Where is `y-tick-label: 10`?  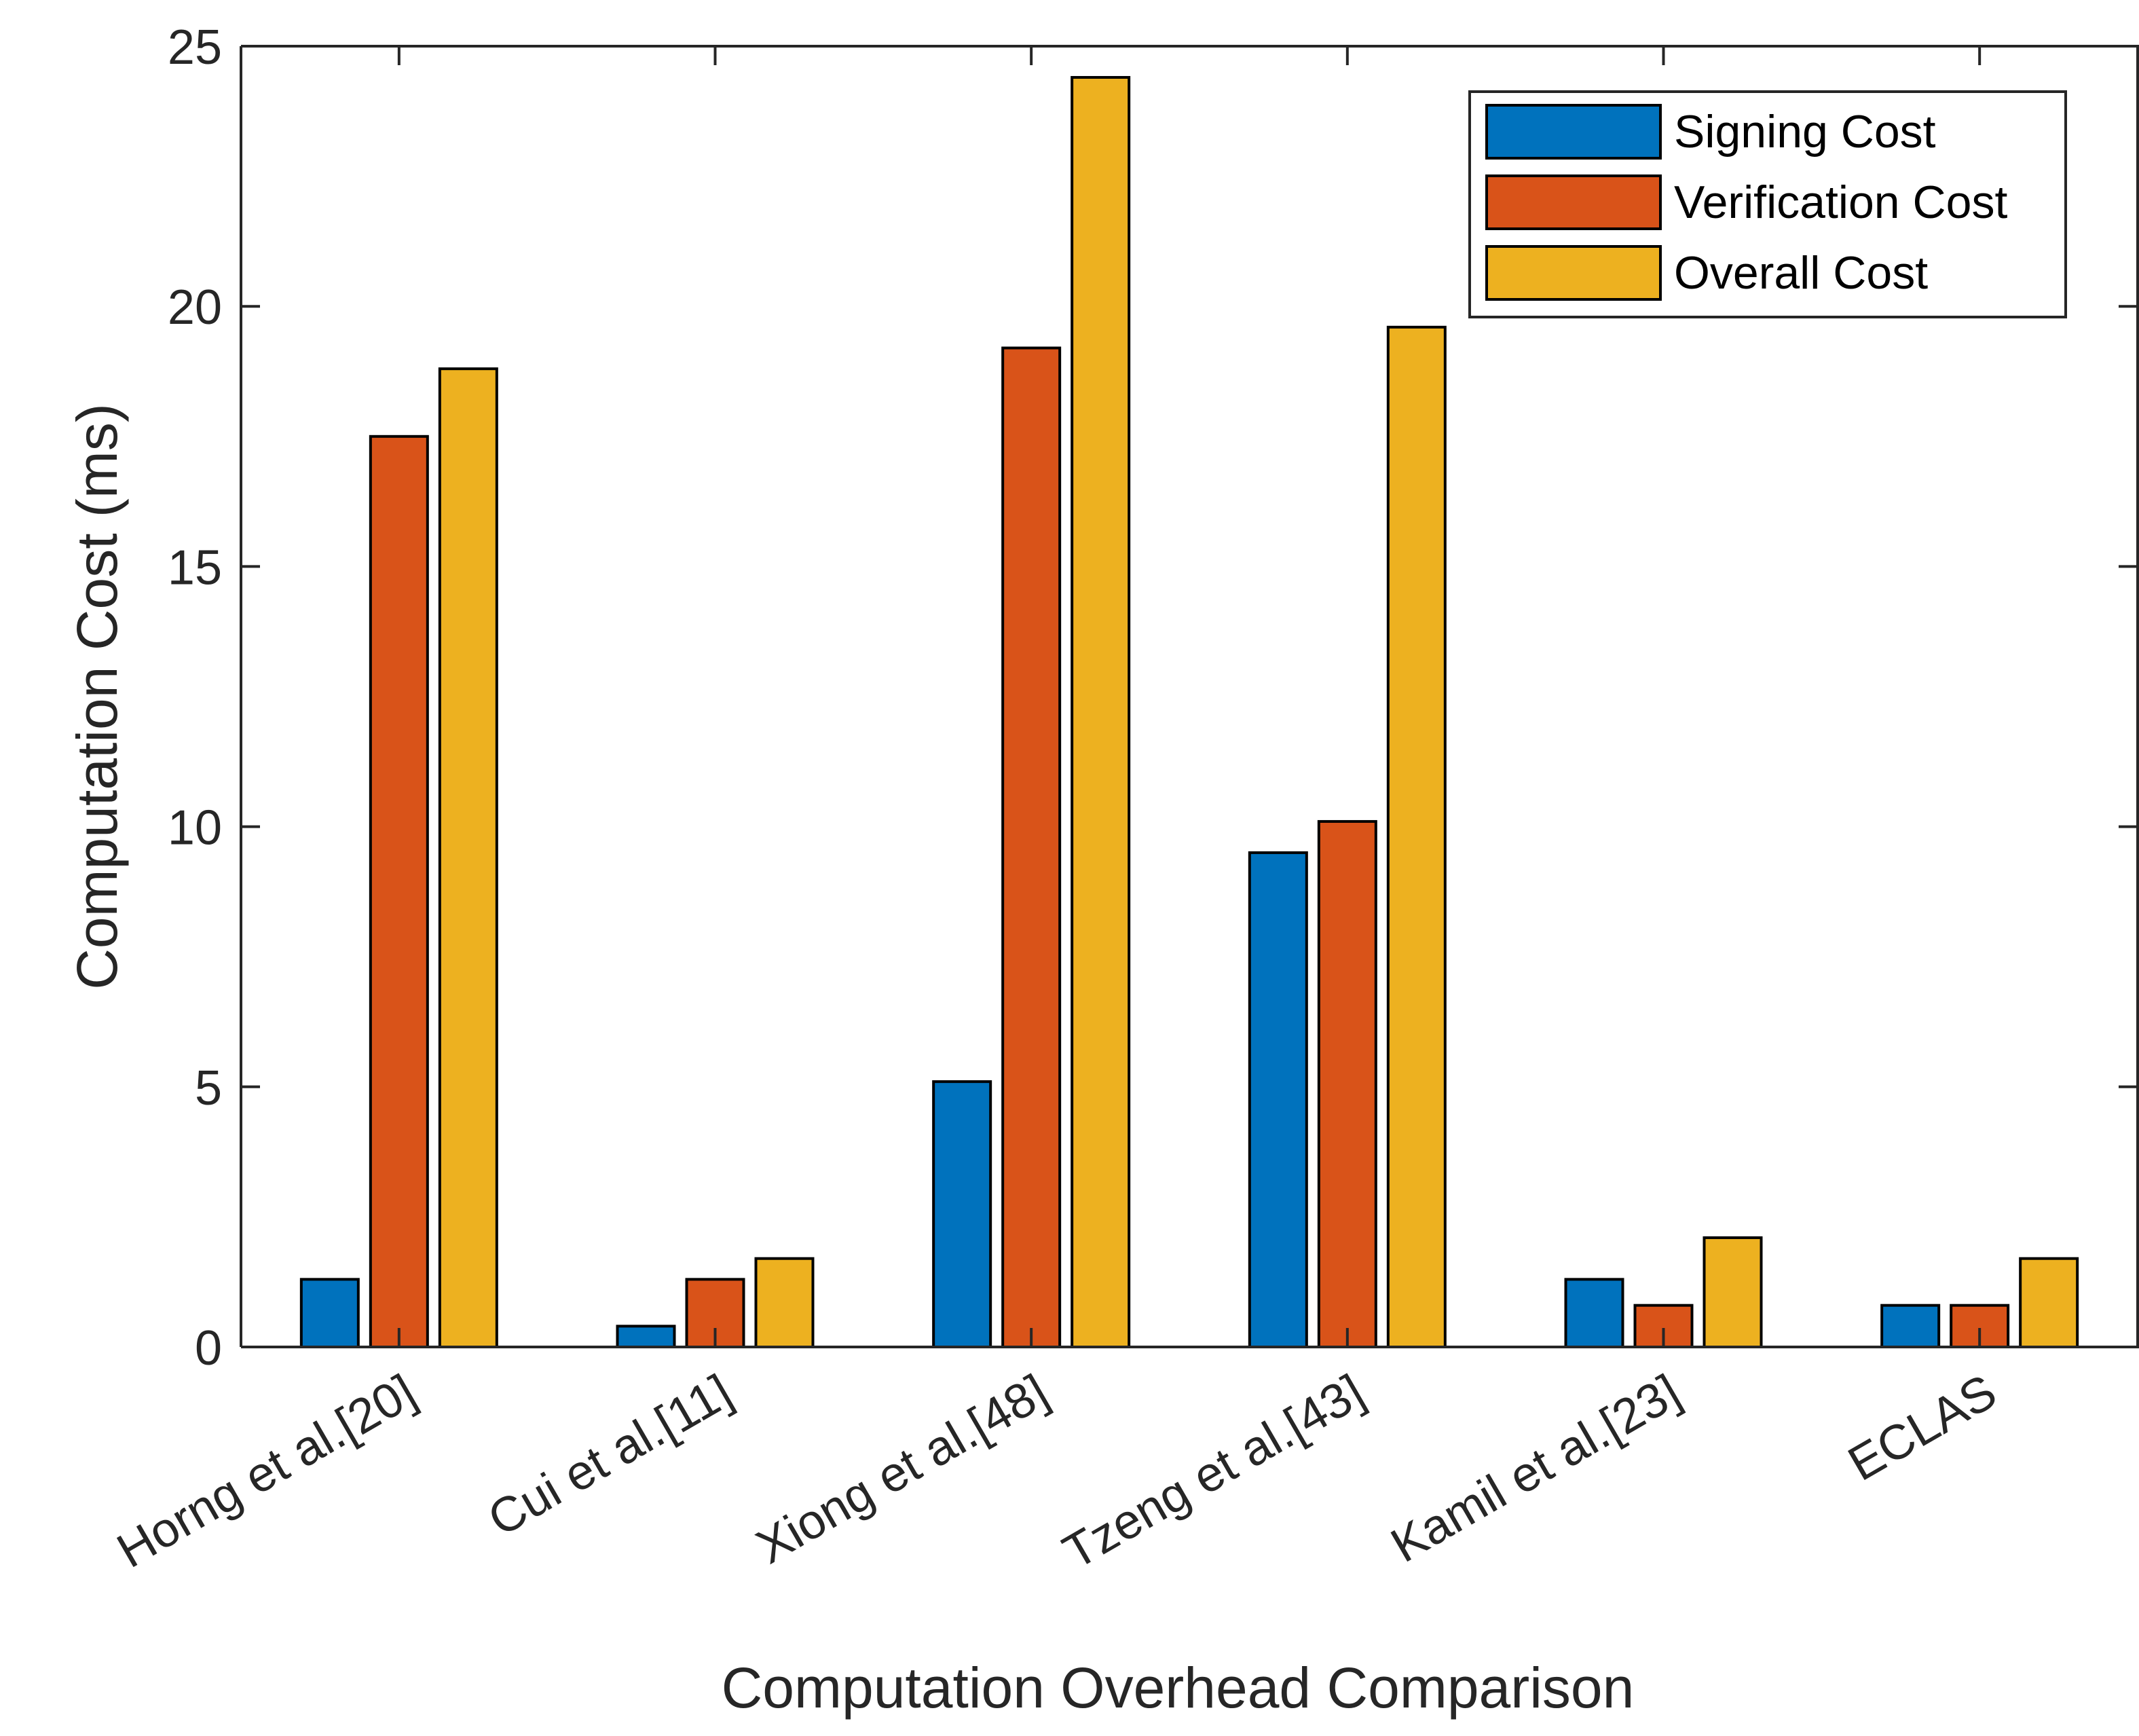 y-tick-label: 10 is located at coordinates (195, 828).